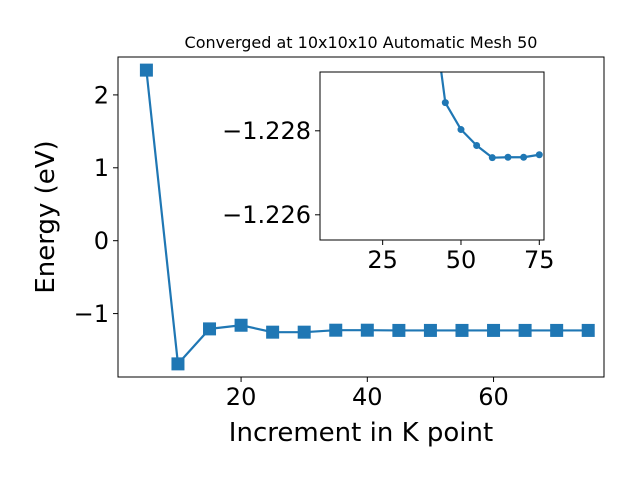 This screenshot has width=640, height=484. What do you see at coordinates (382, 260) in the screenshot?
I see `inset-x-tick-label: 25` at bounding box center [382, 260].